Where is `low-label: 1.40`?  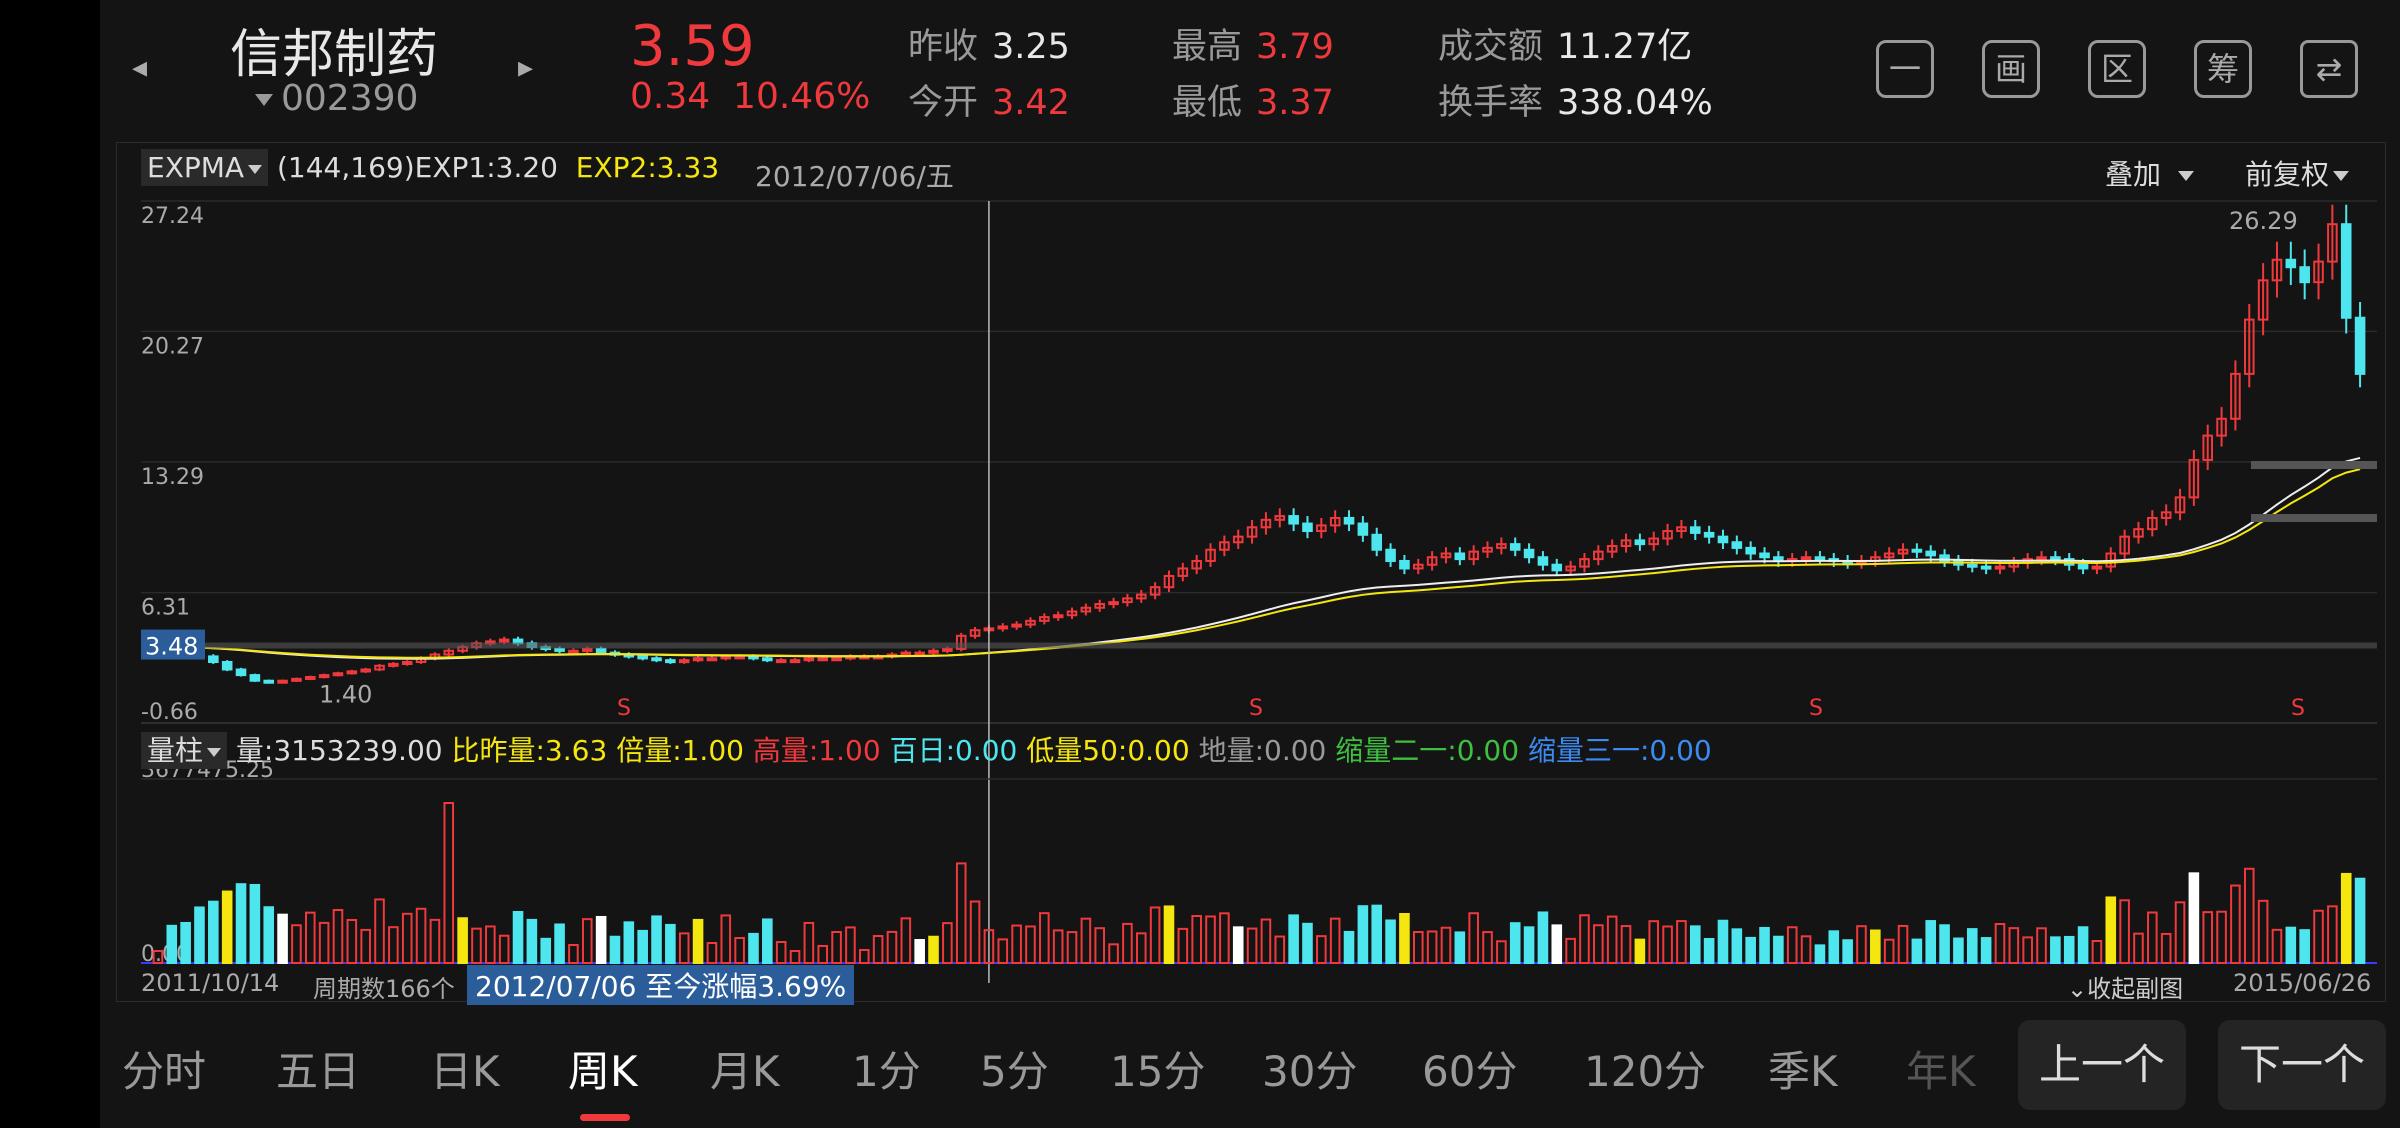 low-label: 1.40 is located at coordinates (345, 694).